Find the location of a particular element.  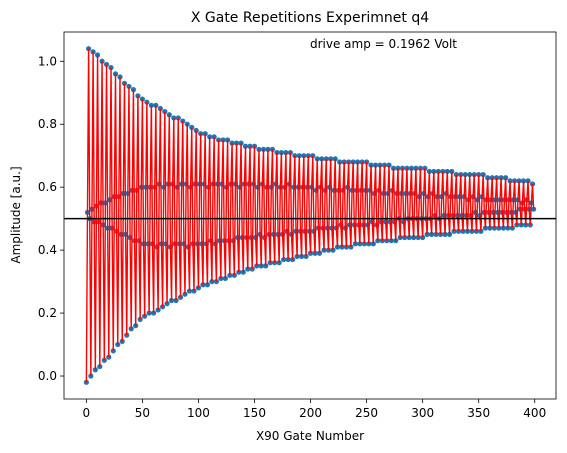

x-tick-label: 0 is located at coordinates (87, 413).